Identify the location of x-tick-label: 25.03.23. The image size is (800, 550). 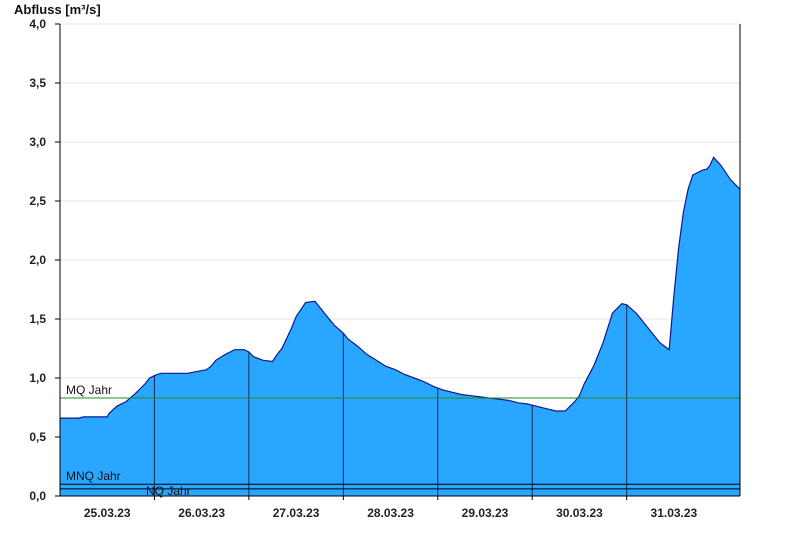
(107, 513).